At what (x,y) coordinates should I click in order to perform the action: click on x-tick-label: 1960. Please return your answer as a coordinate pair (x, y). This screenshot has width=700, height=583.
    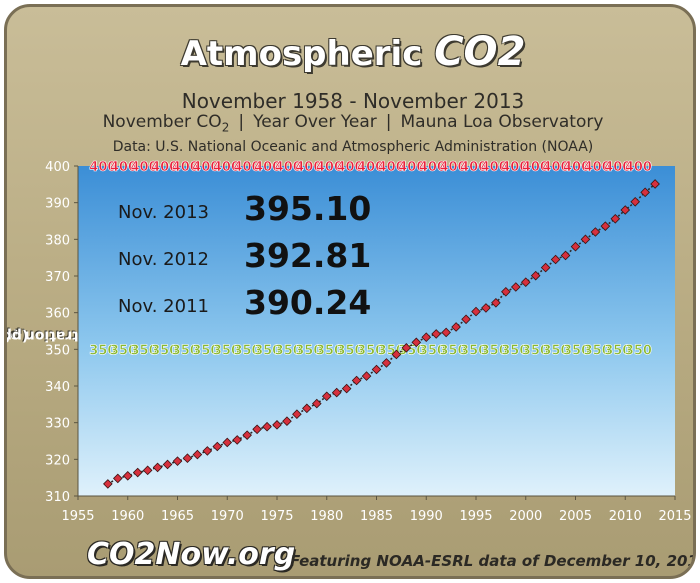
    Looking at the image, I should click on (127, 516).